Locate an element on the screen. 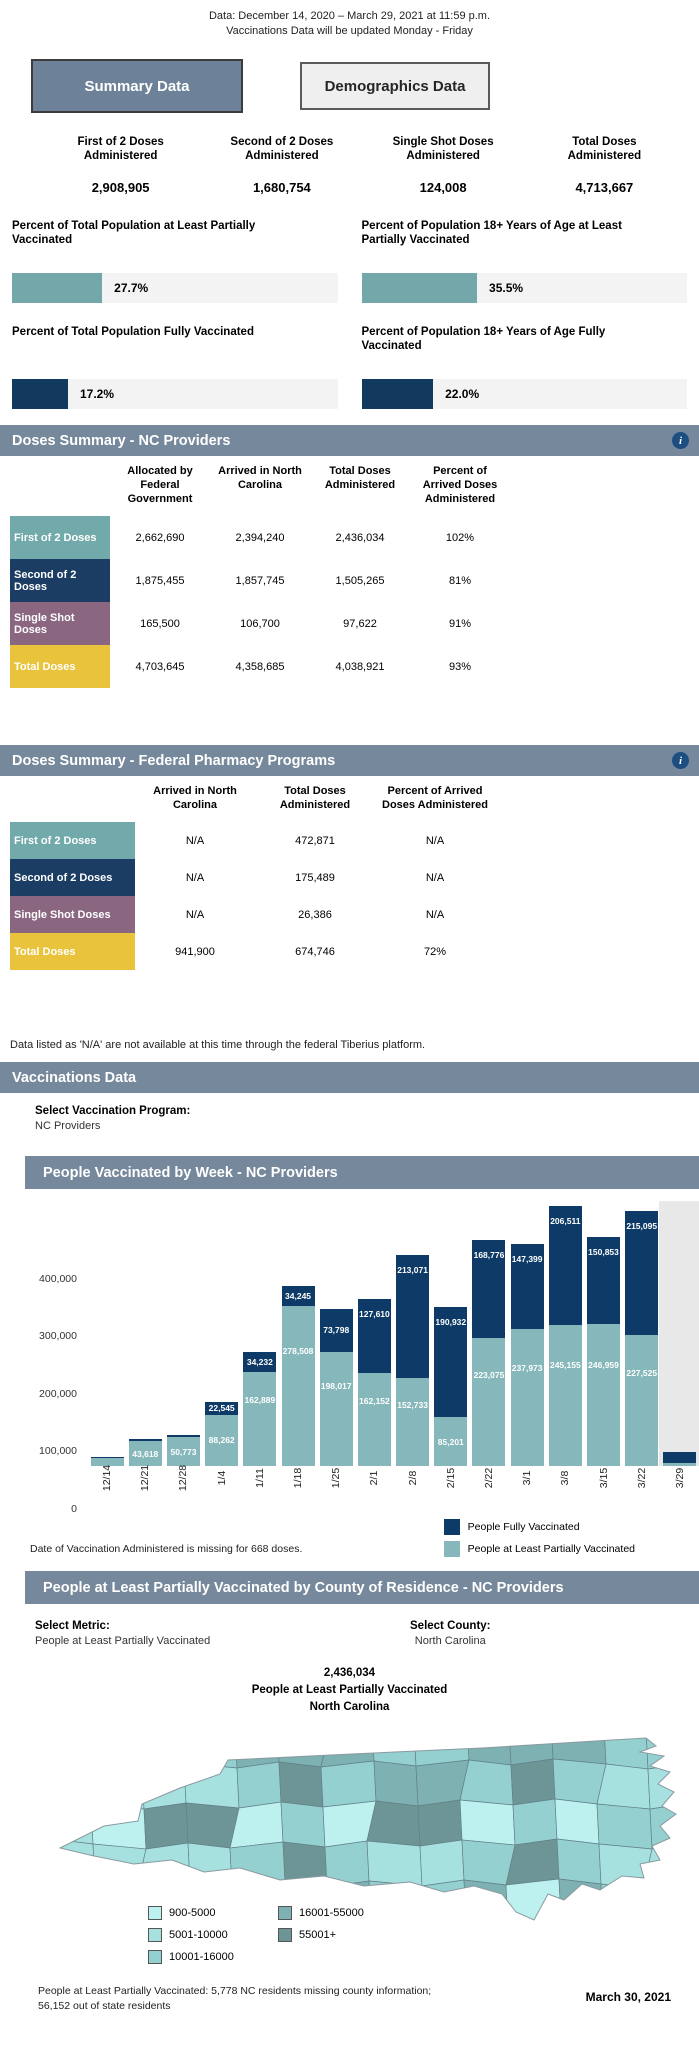 The image size is (699, 2049). bar-segment-partially-vaccinated: 198,017 is located at coordinates (336, 1408).